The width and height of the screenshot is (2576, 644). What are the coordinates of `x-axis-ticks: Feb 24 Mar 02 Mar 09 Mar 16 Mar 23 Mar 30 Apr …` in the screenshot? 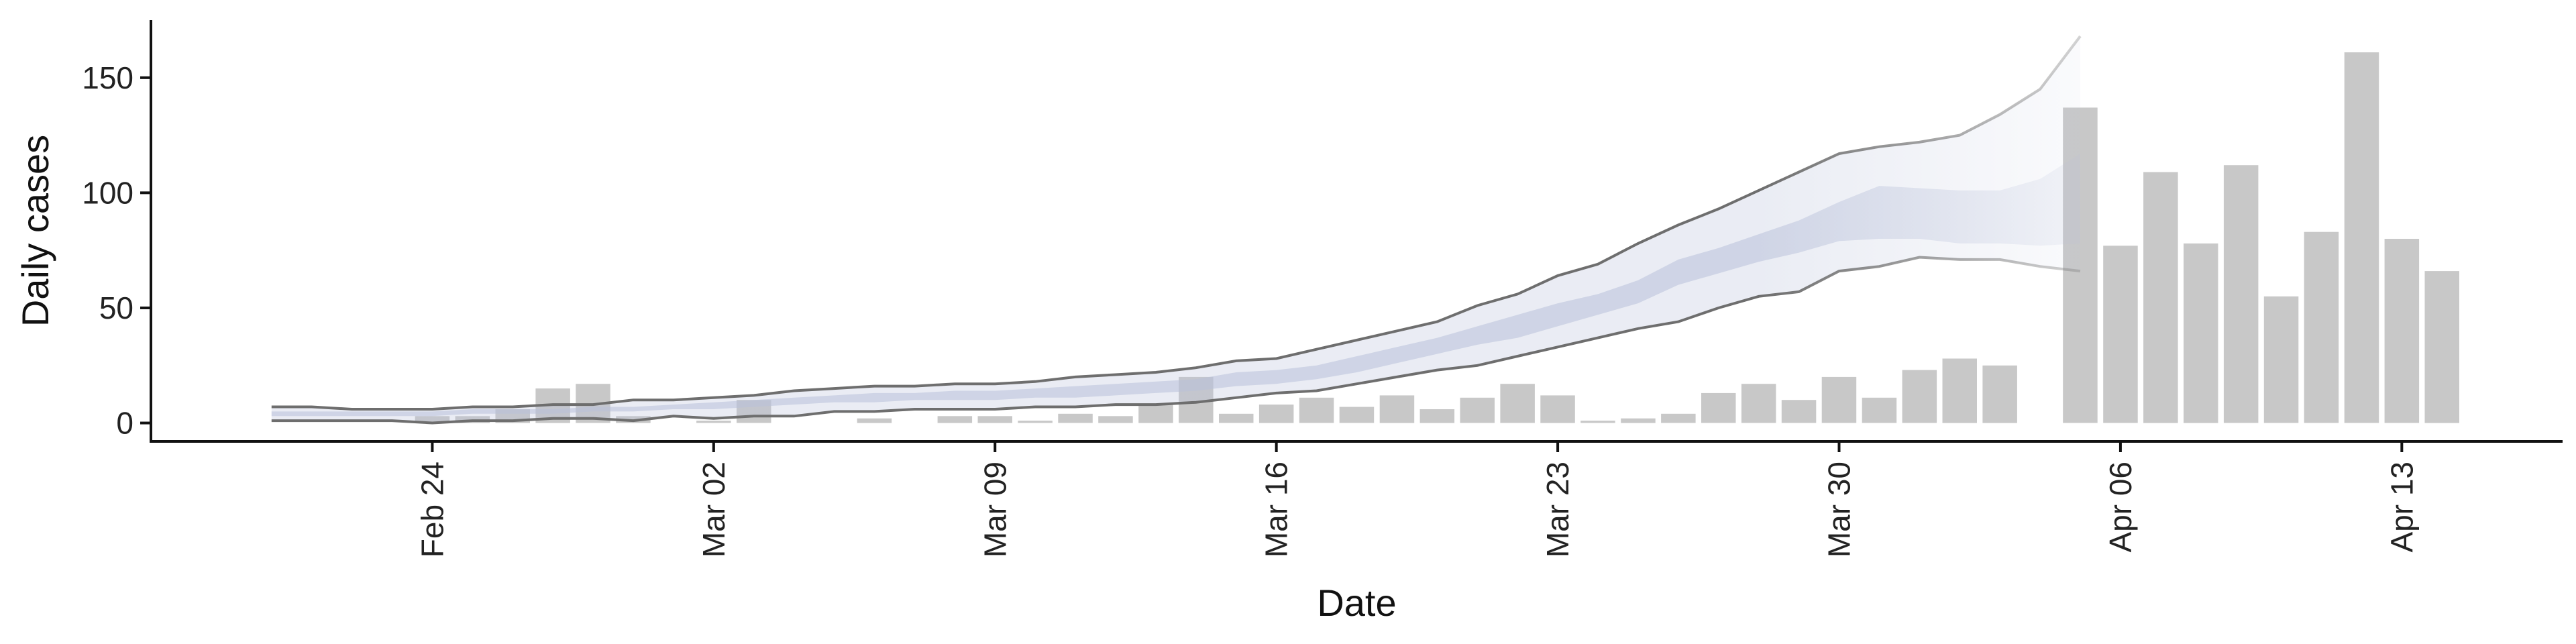 It's located at (1417, 499).